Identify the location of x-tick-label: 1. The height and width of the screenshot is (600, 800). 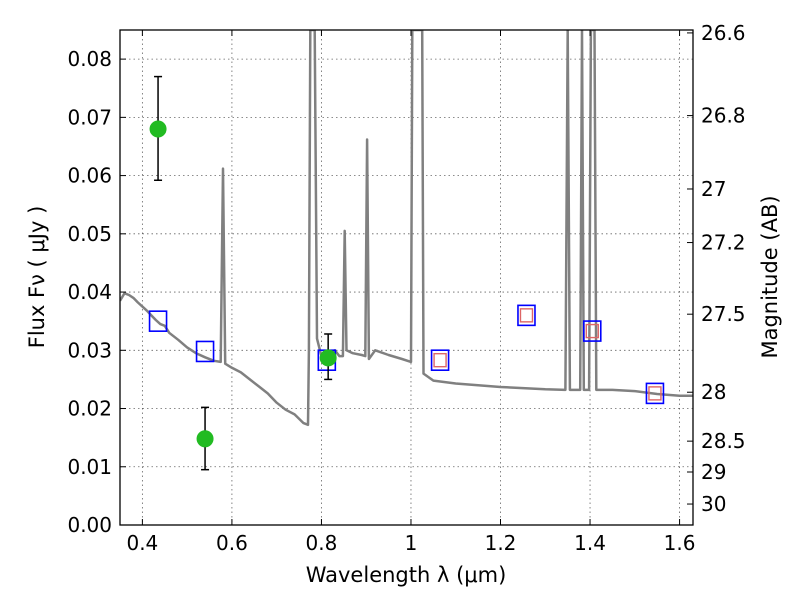
(411, 543).